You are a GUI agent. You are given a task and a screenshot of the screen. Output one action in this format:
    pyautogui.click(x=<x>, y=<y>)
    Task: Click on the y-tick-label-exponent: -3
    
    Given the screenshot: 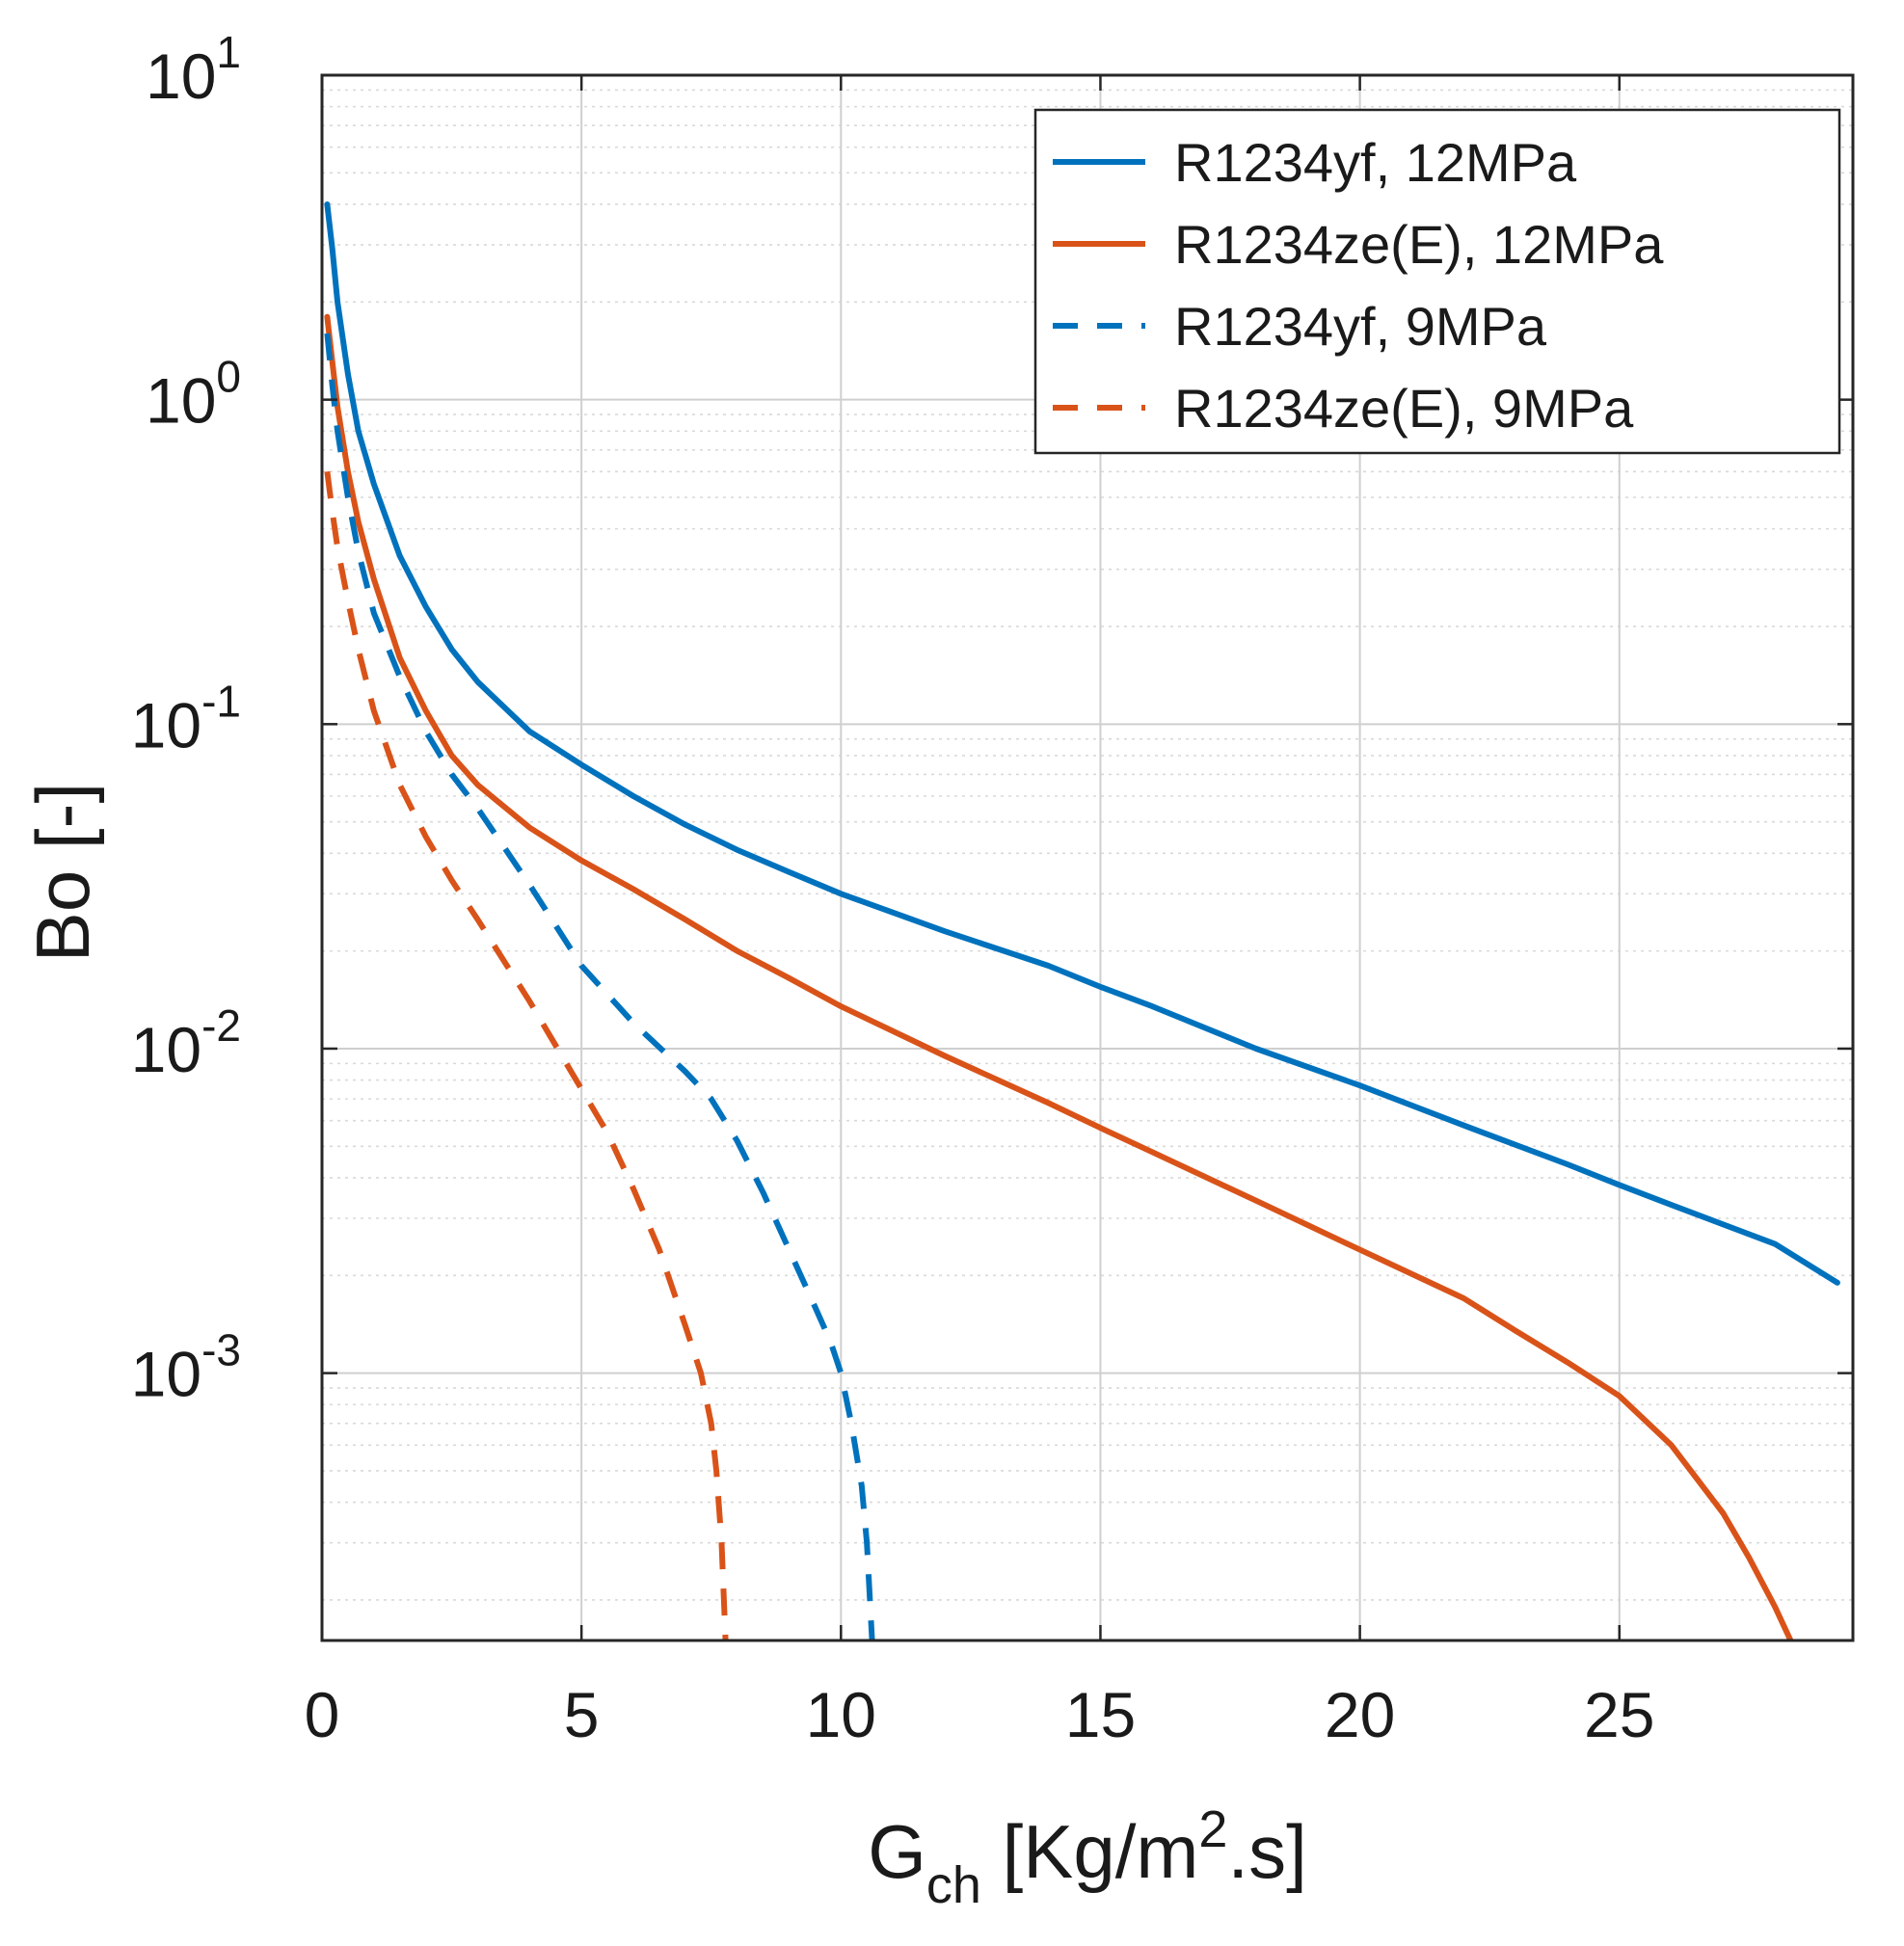 What is the action you would take?
    pyautogui.click(x=221, y=1350)
    